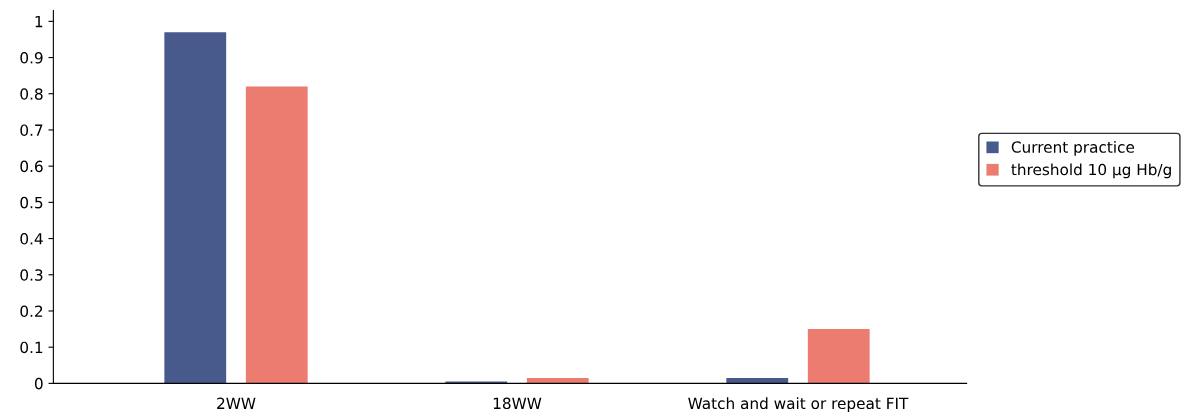 The image size is (1186, 419). What do you see at coordinates (798, 405) in the screenshot?
I see `x-tick-label: Watch and wait or repeat FIT` at bounding box center [798, 405].